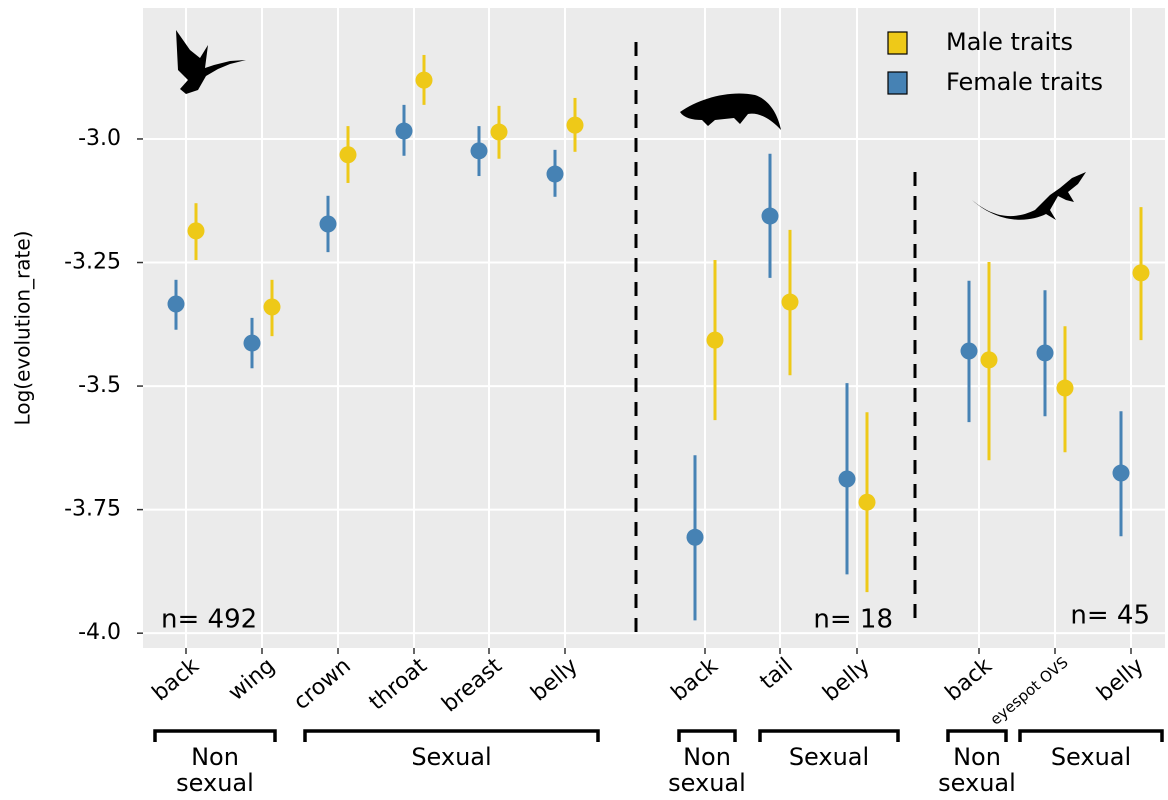  I want to click on y-tick-label: -3.75, so click(92, 509).